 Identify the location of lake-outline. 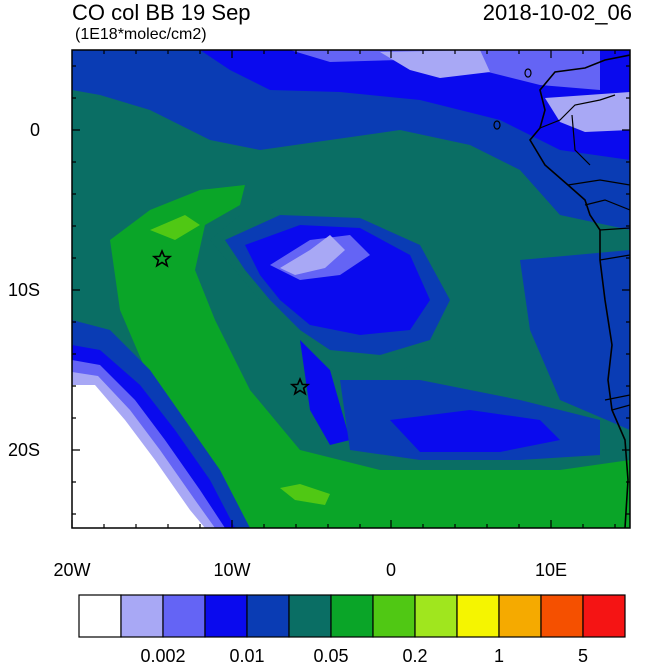
(497, 125).